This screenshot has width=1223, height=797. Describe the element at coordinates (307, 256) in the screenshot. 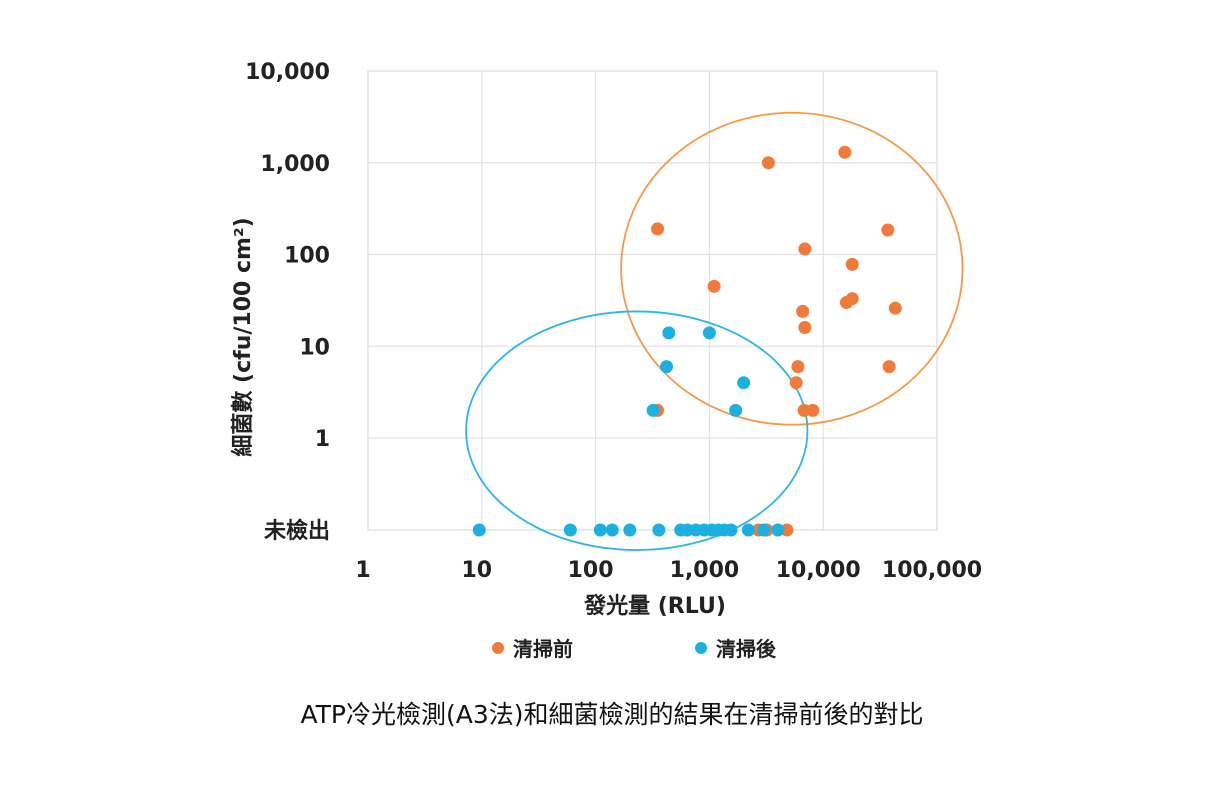

I see `y-tick-label: 100` at that location.